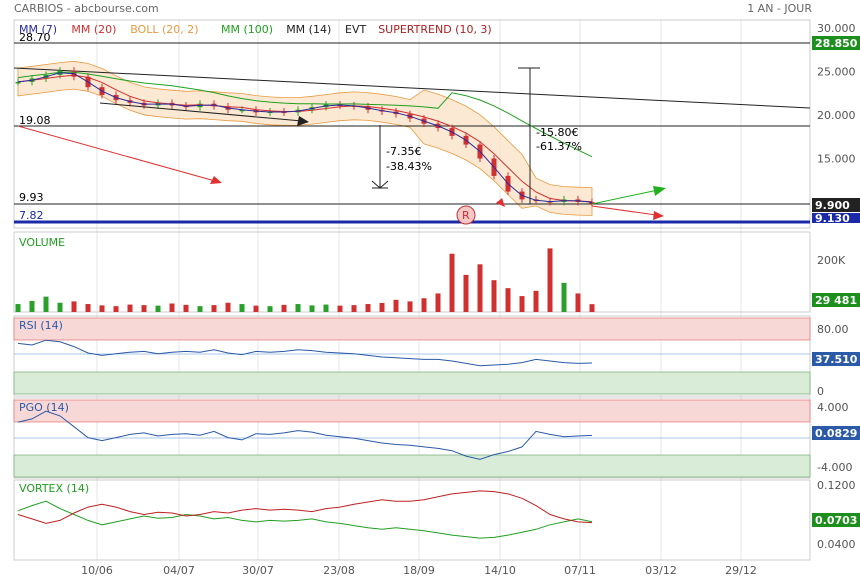 The height and width of the screenshot is (580, 860). Describe the element at coordinates (836, 300) in the screenshot. I see `volume-badge-text: 29 481` at that location.